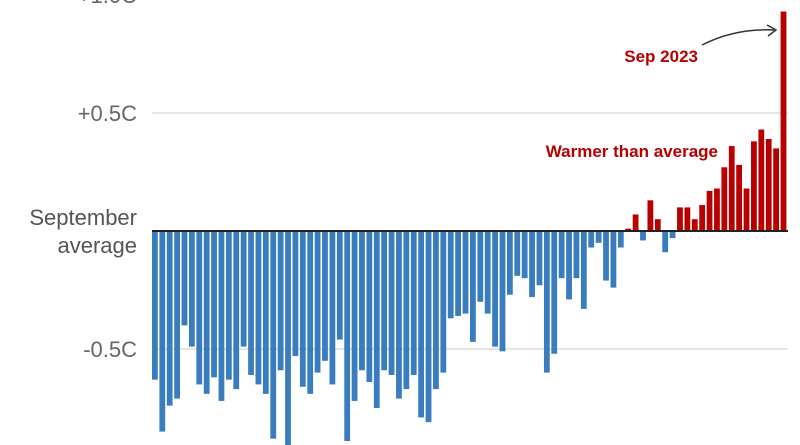  What do you see at coordinates (107, 4) in the screenshot?
I see `y-tick-label: +1.0C` at bounding box center [107, 4].